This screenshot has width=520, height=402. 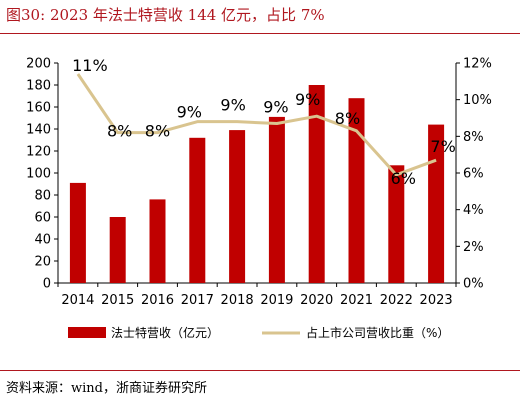 I want to click on right-axis-tick-label: 6%, so click(x=473, y=174).